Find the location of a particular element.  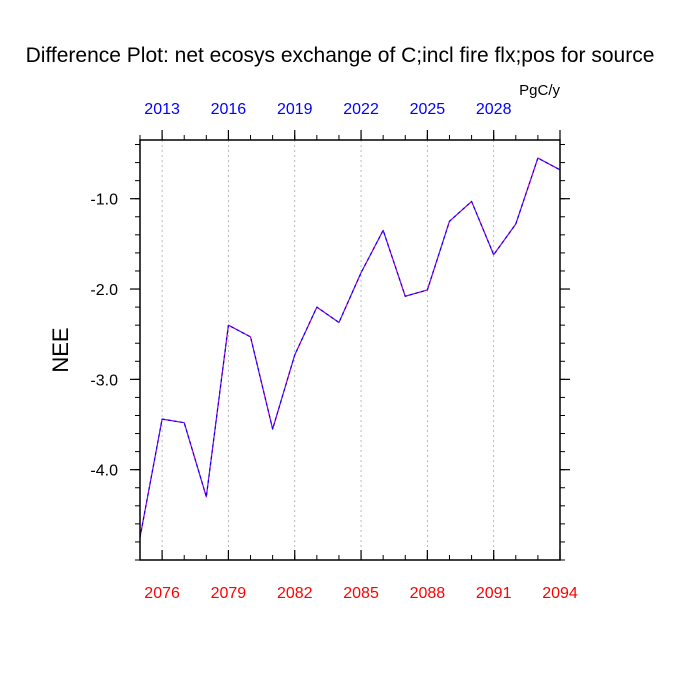

y-tick-label: -1.0 is located at coordinates (104, 200).